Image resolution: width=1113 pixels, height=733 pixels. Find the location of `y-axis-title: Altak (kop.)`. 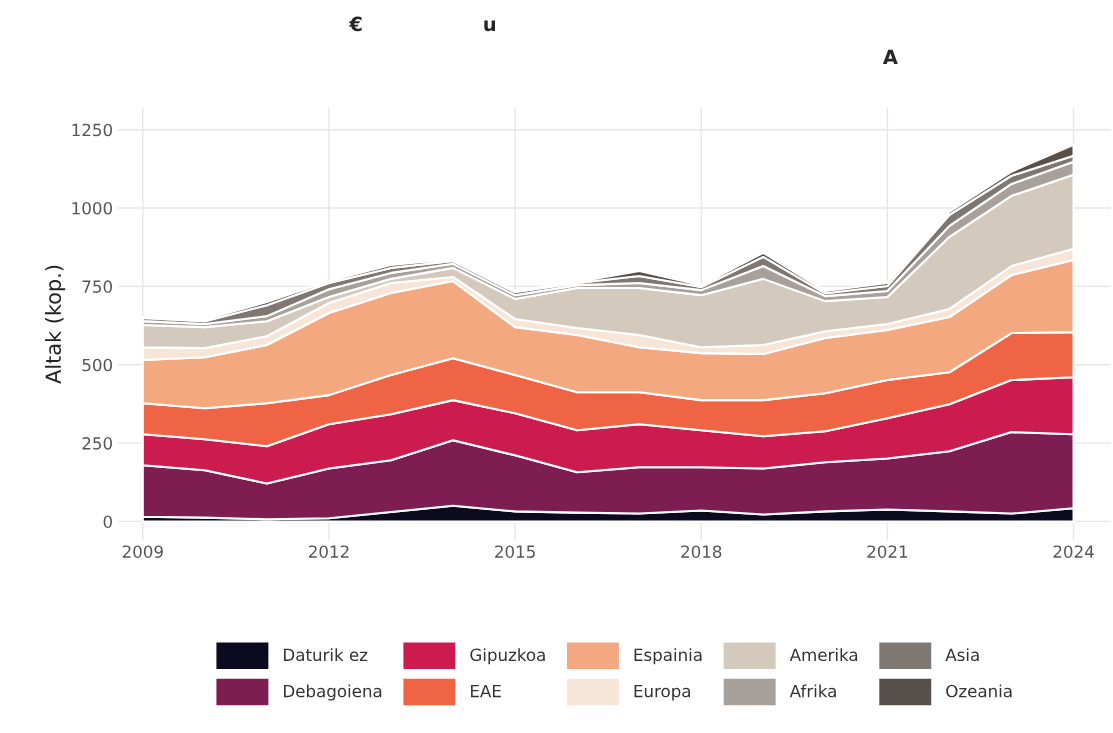

y-axis-title: Altak (kop.) is located at coordinates (55, 324).